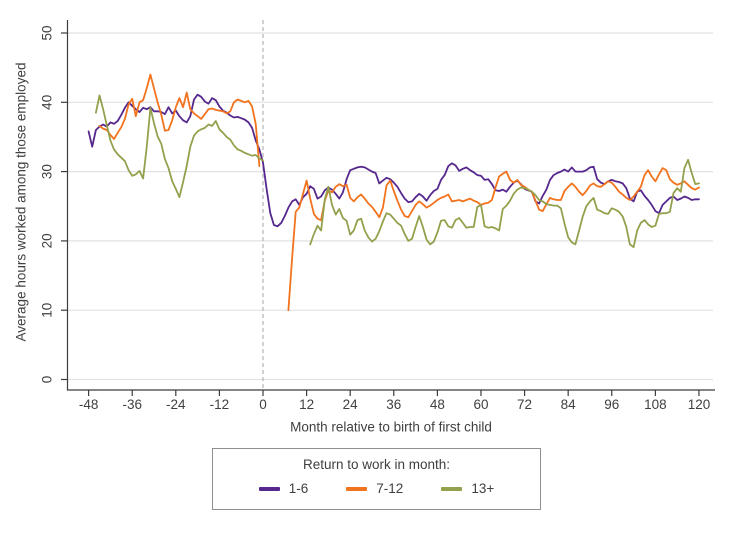  Describe the element at coordinates (47, 32) in the screenshot. I see `y-tick-label: 50` at that location.